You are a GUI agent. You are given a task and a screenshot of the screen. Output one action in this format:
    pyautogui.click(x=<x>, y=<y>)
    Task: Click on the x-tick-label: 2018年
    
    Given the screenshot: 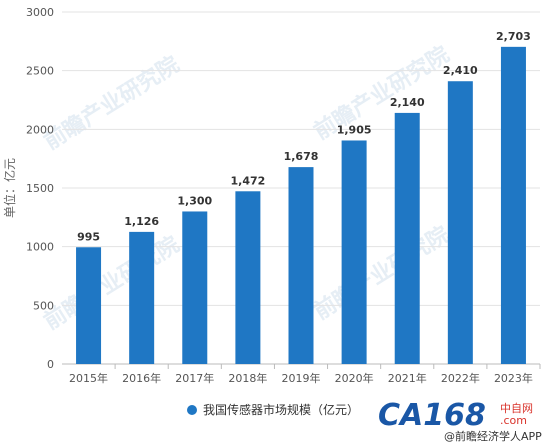 What is the action you would take?
    pyautogui.click(x=247, y=378)
    